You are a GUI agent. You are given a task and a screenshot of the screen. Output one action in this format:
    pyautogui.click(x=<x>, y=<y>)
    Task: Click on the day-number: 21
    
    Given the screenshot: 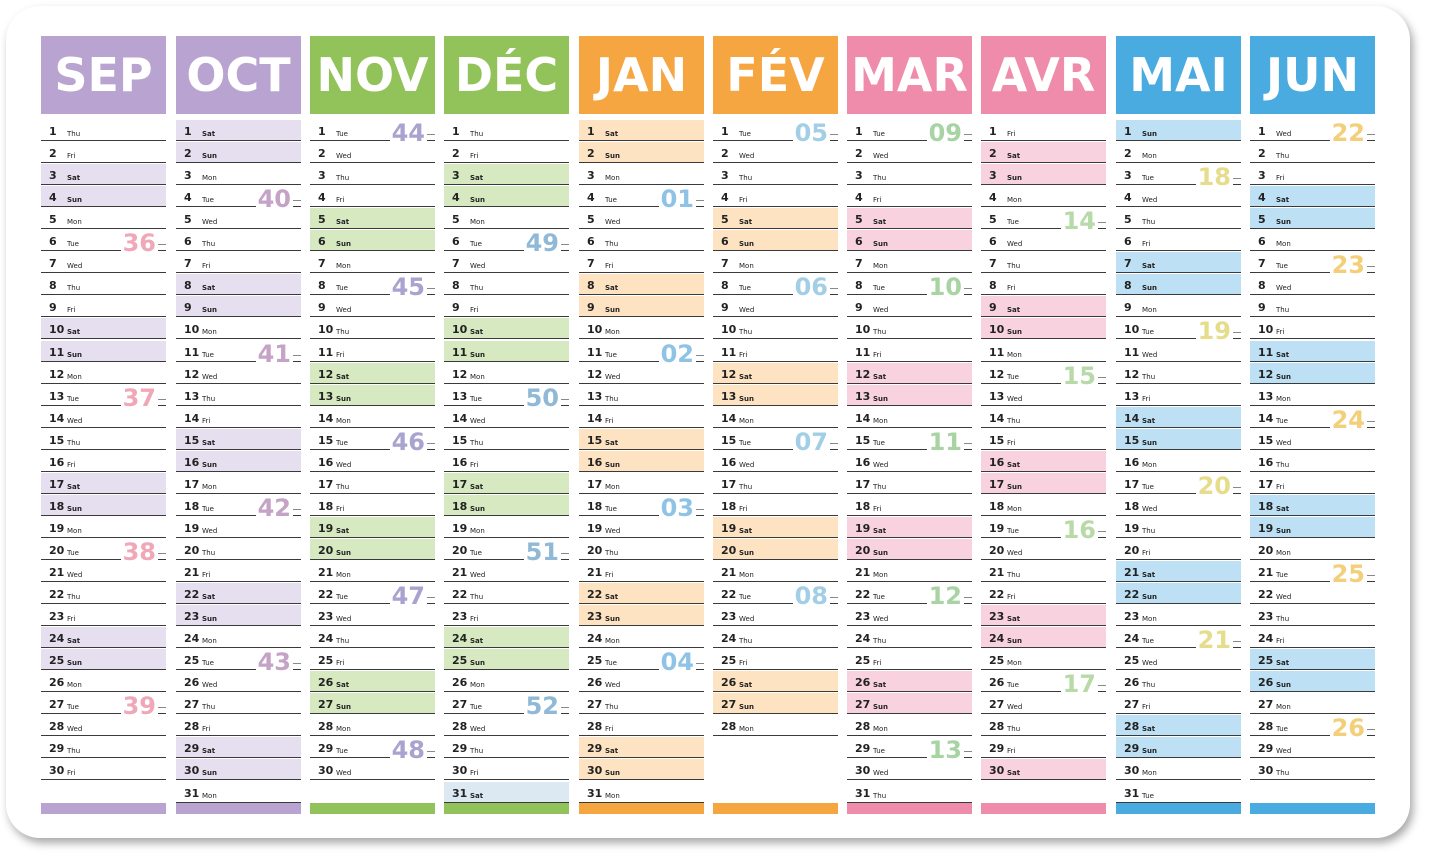 What is the action you would take?
    pyautogui.click(x=460, y=572)
    